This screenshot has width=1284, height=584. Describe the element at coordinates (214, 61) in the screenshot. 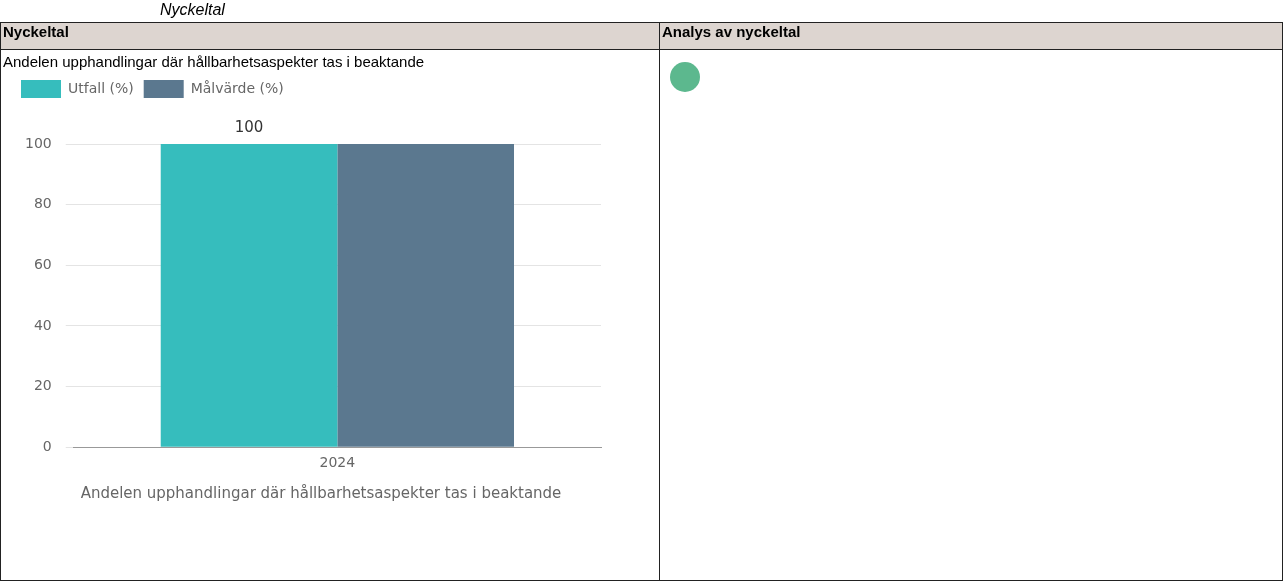

I see `chart-title: Andelen upphandlingar där hållbarhetsaspekter tas i beaktande` at that location.